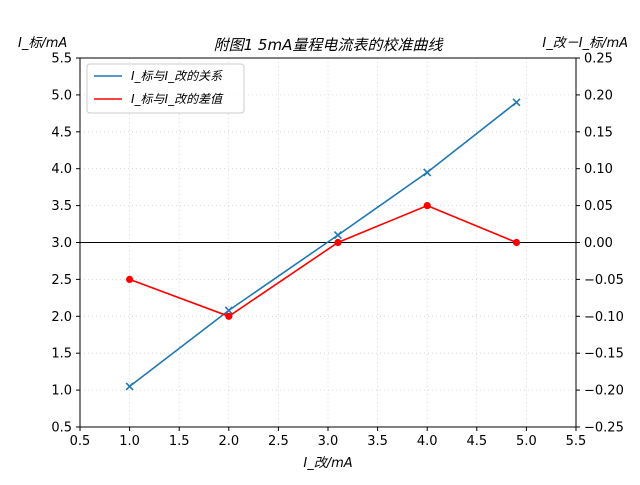  What do you see at coordinates (61, 354) in the screenshot?
I see `left-y-tick-label: 1.5` at bounding box center [61, 354].